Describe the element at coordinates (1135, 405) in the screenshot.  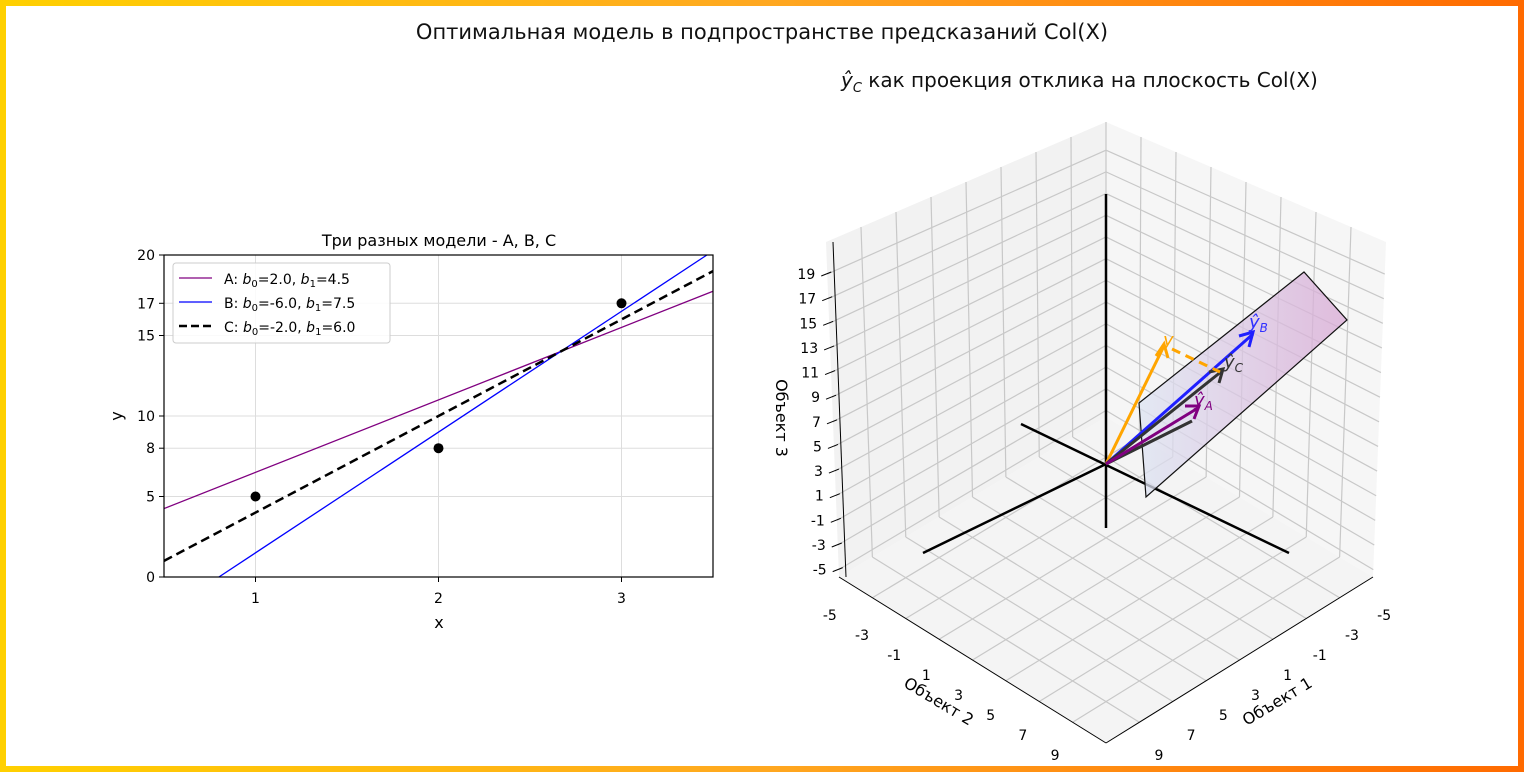
I see `vector-y` at that location.